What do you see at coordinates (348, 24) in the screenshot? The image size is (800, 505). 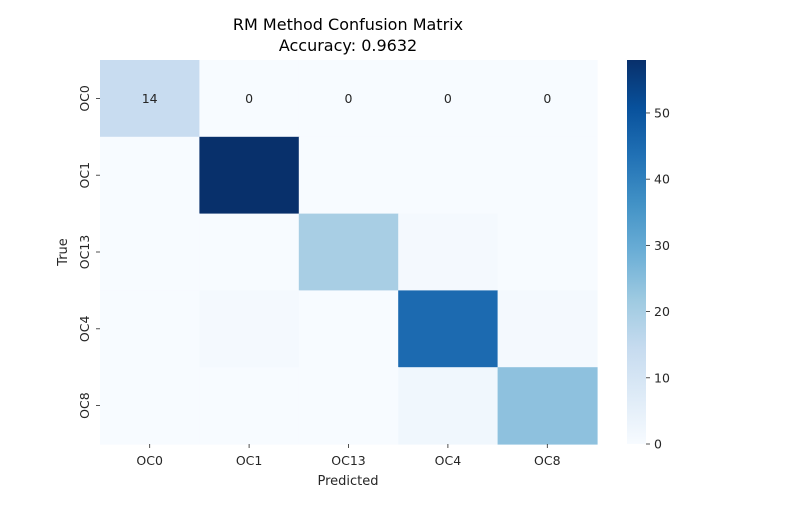 I see `chart-title: RM Method Confusion Matrix` at bounding box center [348, 24].